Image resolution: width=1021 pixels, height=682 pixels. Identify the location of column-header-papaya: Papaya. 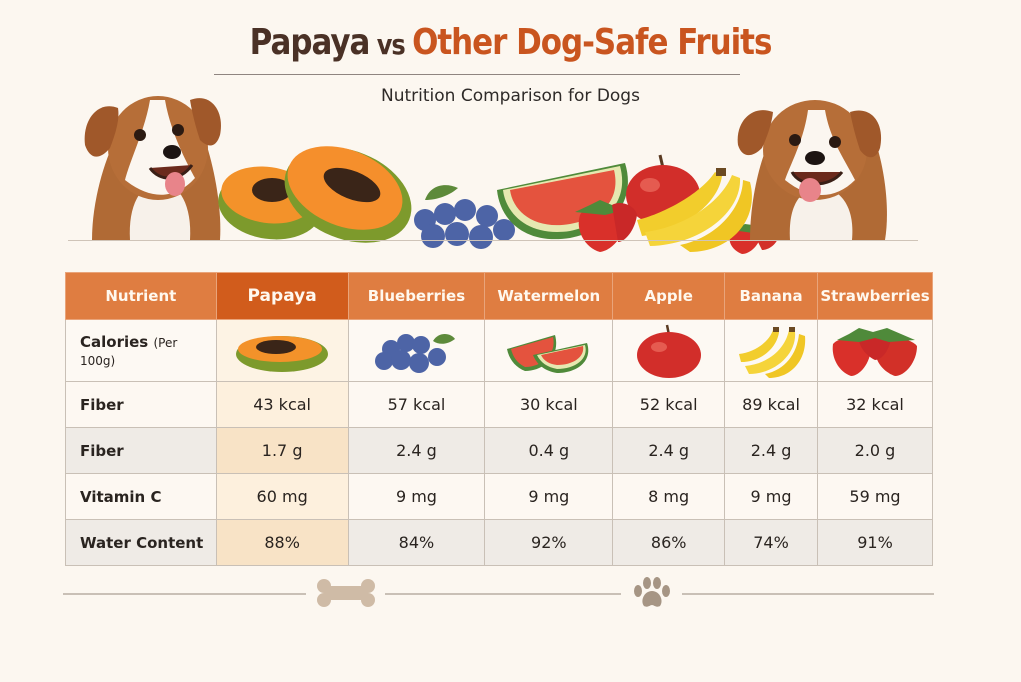
(282, 296).